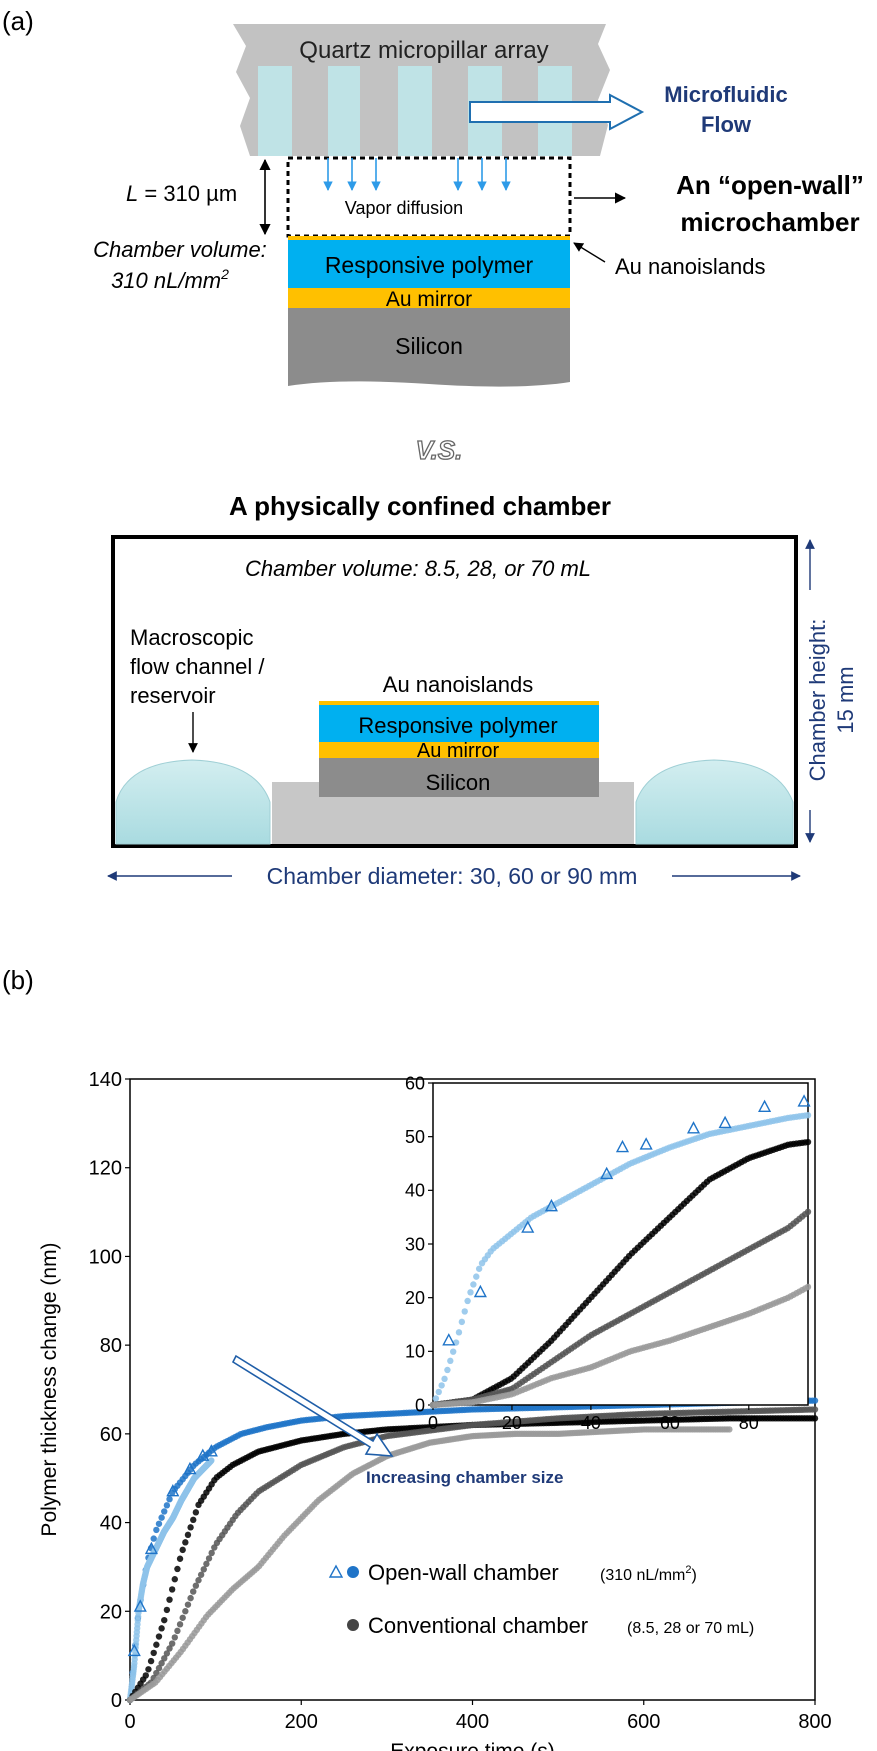  What do you see at coordinates (814, 1722) in the screenshot?
I see `main-x-tick-label-4: 800` at bounding box center [814, 1722].